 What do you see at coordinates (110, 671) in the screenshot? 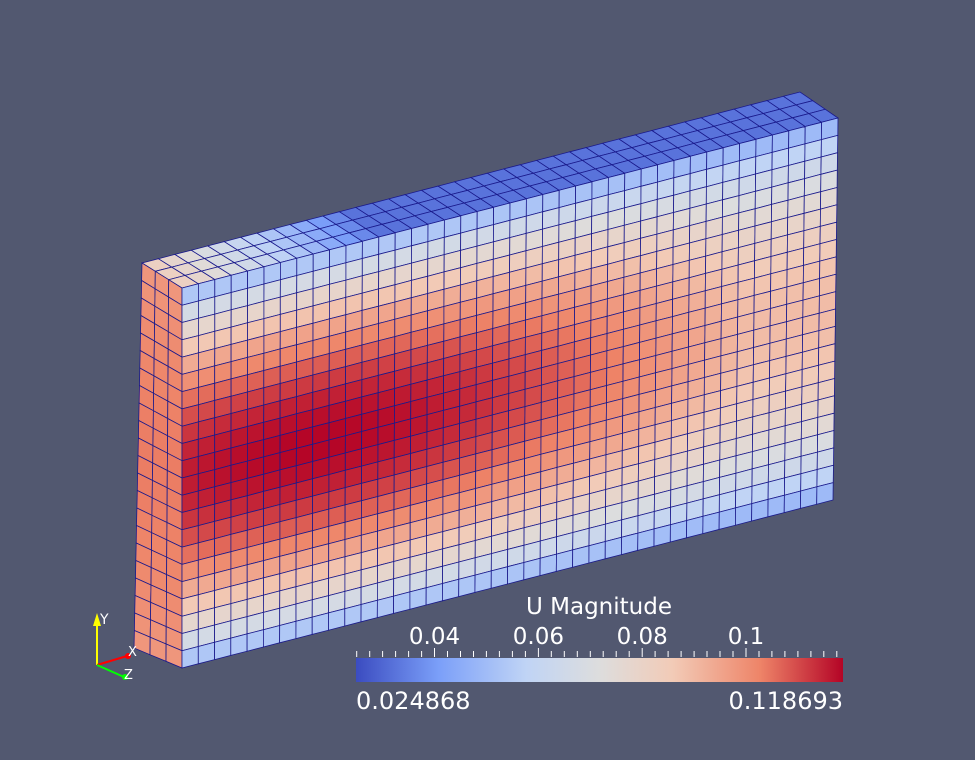
I see `z-axis-line` at bounding box center [110, 671].